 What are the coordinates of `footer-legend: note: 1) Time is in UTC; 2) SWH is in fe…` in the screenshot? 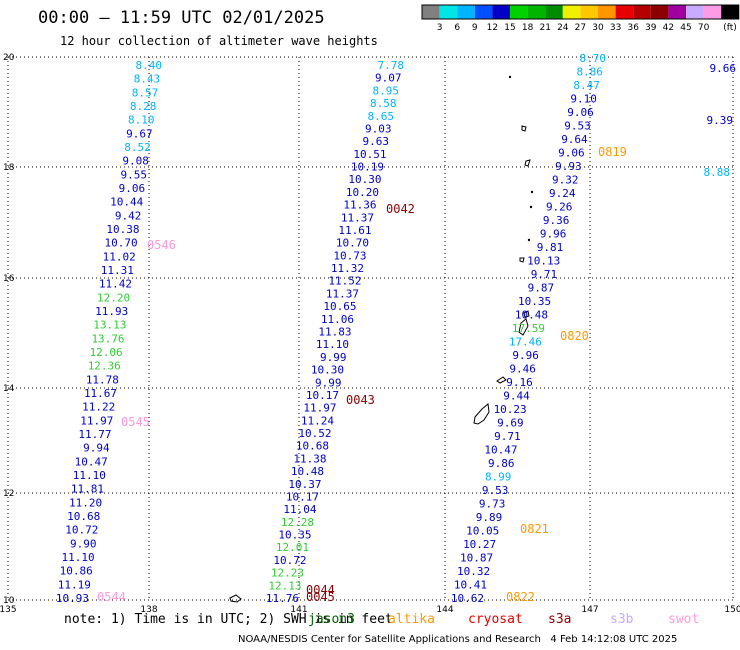 It's located at (228, 619).